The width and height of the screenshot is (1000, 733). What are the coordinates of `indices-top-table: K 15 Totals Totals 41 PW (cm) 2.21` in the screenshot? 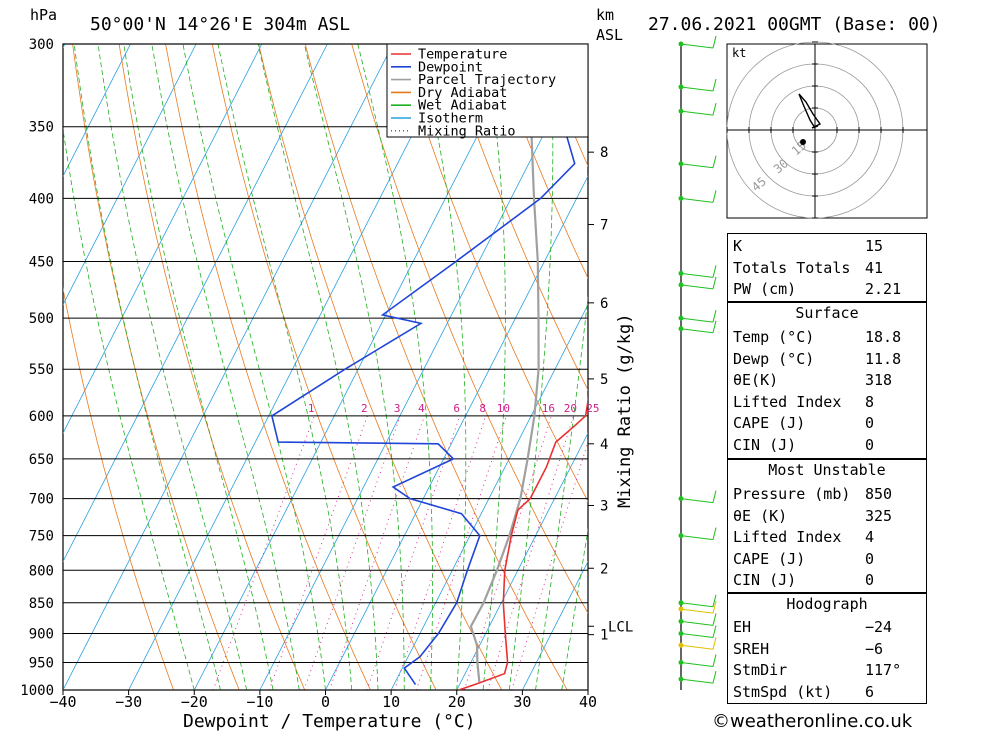 It's located at (828, 268).